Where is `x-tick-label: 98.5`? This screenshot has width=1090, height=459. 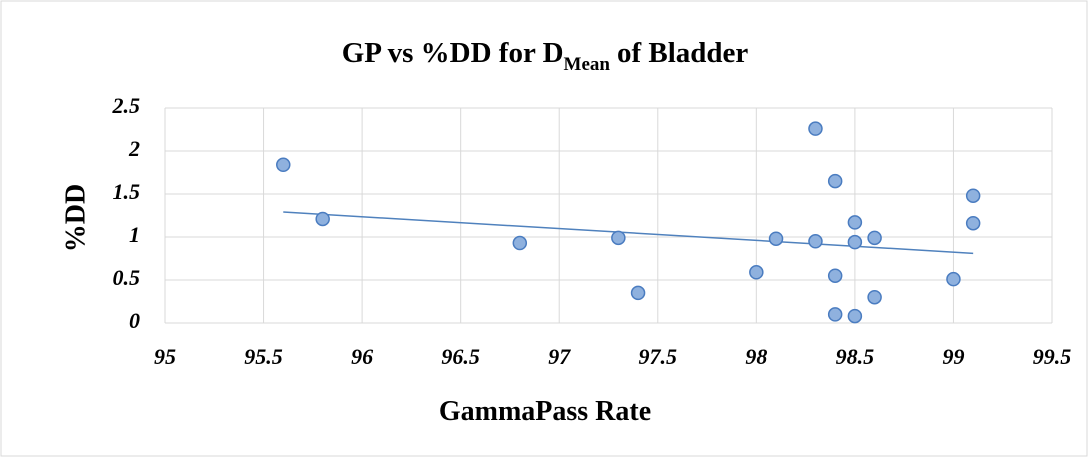
x-tick-label: 98.5 is located at coordinates (855, 356).